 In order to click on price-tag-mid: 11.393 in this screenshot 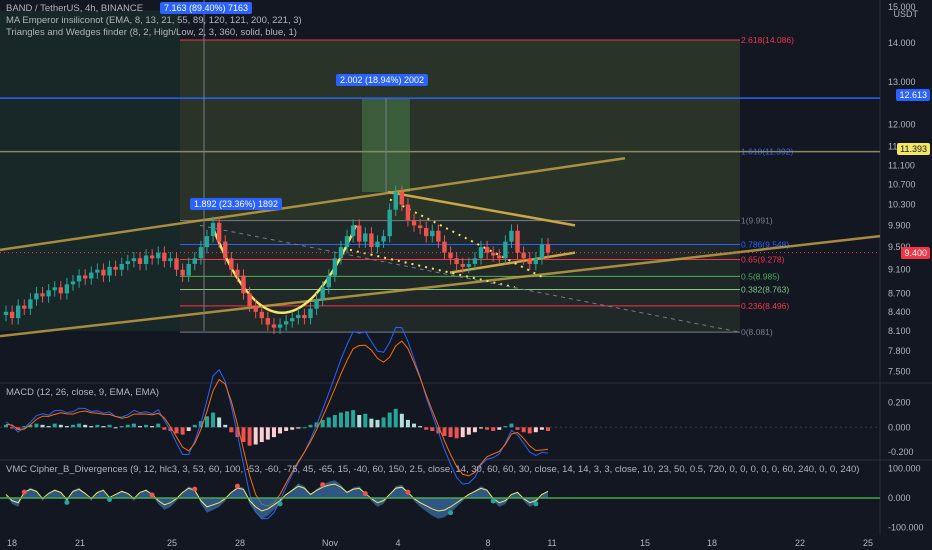, I will do `click(913, 149)`.